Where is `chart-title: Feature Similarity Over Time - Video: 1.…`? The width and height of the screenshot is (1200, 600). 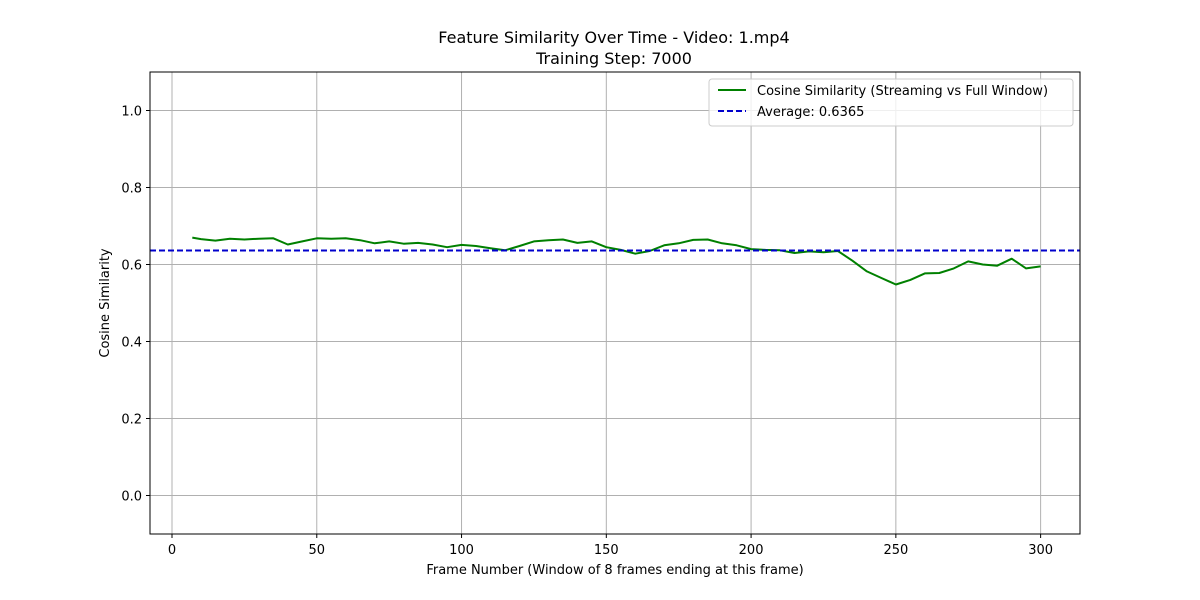 chart-title: Feature Similarity Over Time - Video: 1.… is located at coordinates (613, 37).